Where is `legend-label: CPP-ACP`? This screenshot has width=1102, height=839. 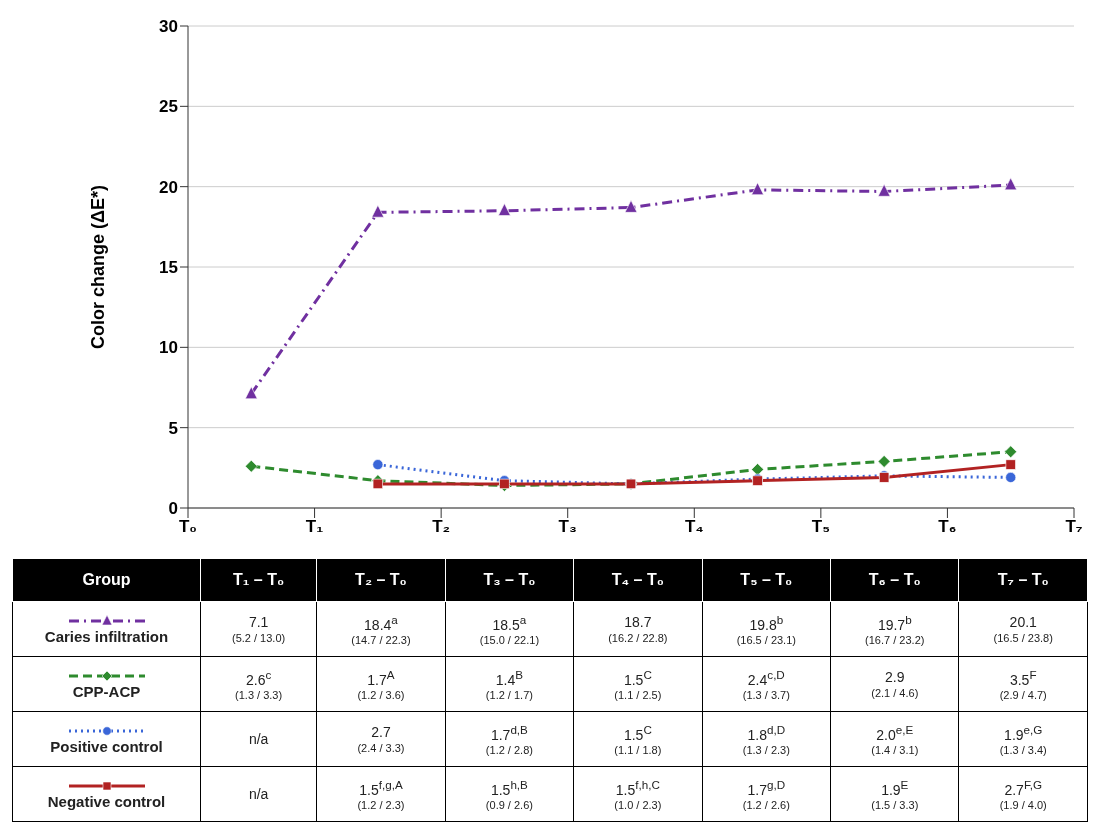
legend-label: CPP-ACP is located at coordinates (106, 691).